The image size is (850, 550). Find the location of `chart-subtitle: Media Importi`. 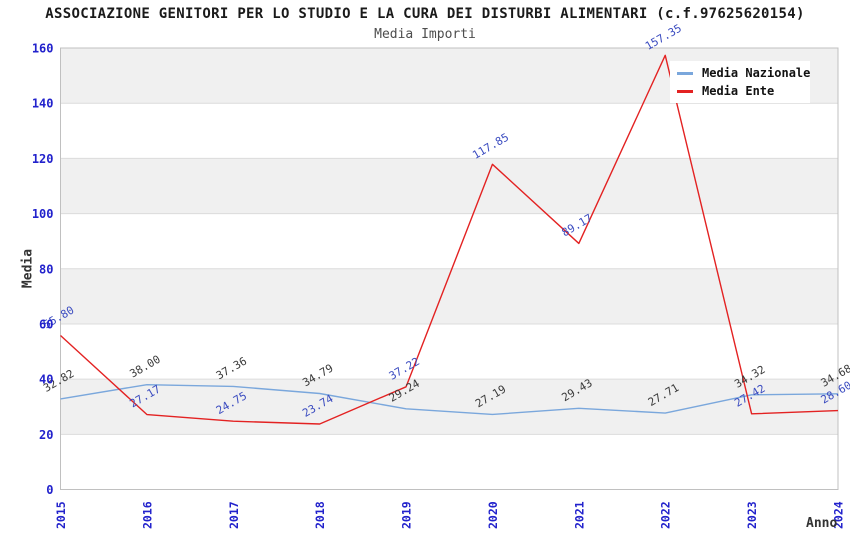

chart-subtitle: Media Importi is located at coordinates (425, 34).